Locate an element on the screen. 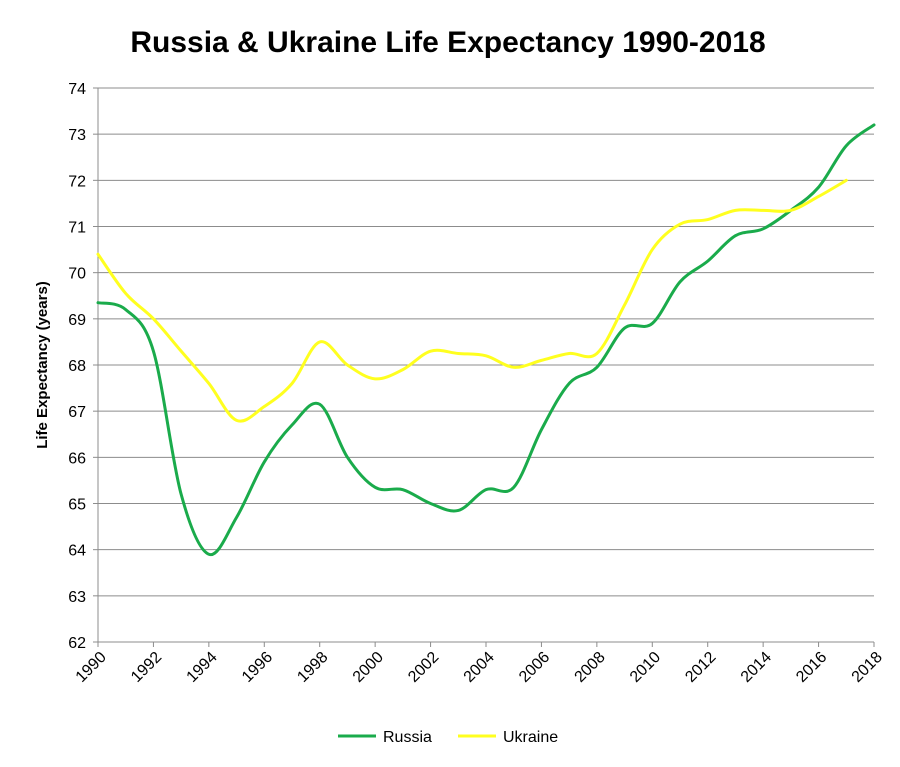 Image resolution: width=900 pixels, height=767 pixels. x-tick-label: 2010 is located at coordinates (645, 667).